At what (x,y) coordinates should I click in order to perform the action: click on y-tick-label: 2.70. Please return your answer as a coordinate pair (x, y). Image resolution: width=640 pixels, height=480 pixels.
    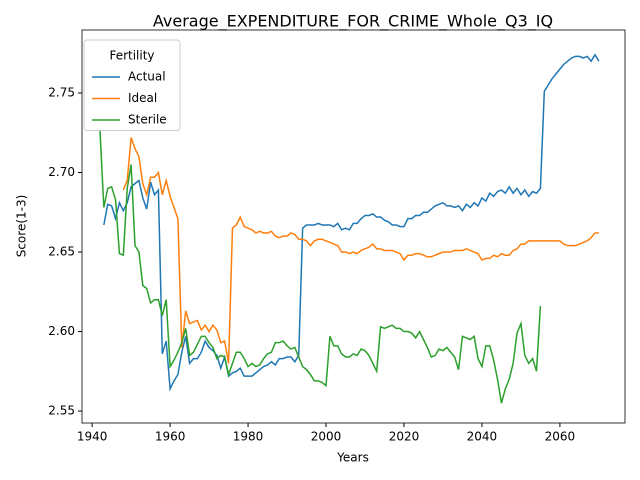
    Looking at the image, I should click on (61, 172).